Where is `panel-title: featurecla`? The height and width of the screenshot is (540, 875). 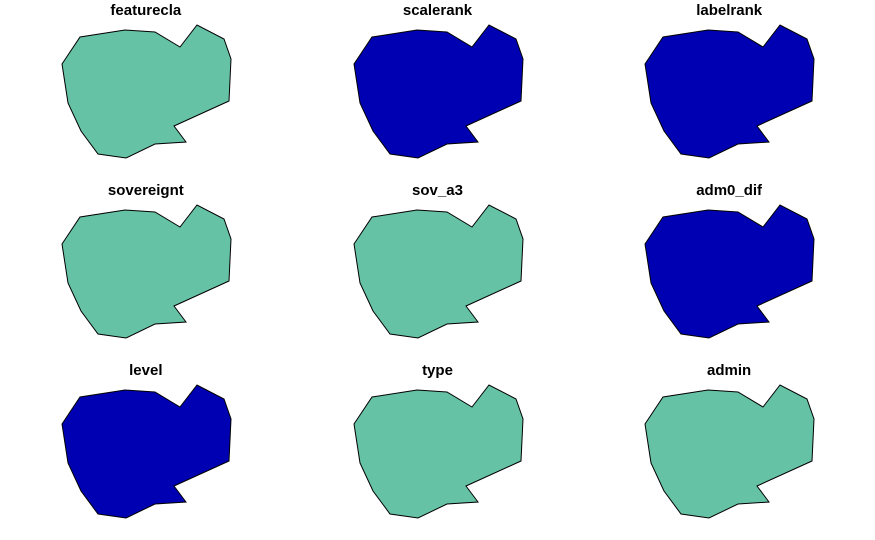
panel-title: featurecla is located at coordinates (146, 10).